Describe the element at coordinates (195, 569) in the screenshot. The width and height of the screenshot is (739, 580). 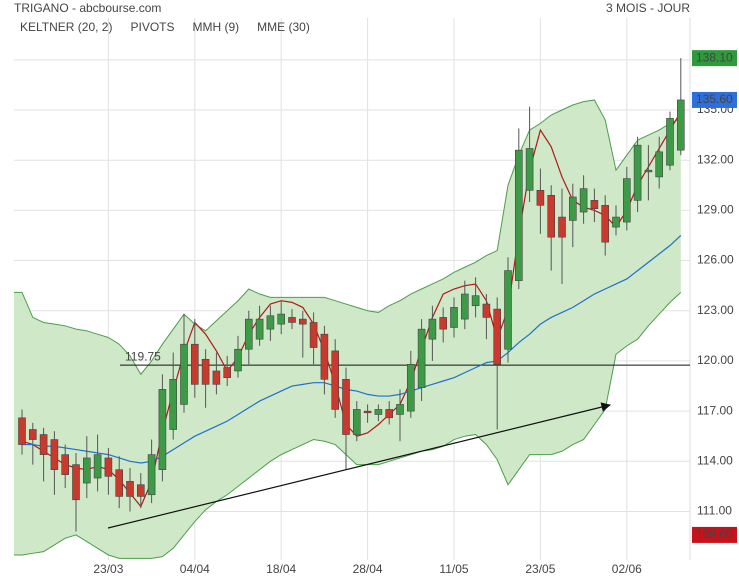
I see `x-tick-label: 04/04` at that location.